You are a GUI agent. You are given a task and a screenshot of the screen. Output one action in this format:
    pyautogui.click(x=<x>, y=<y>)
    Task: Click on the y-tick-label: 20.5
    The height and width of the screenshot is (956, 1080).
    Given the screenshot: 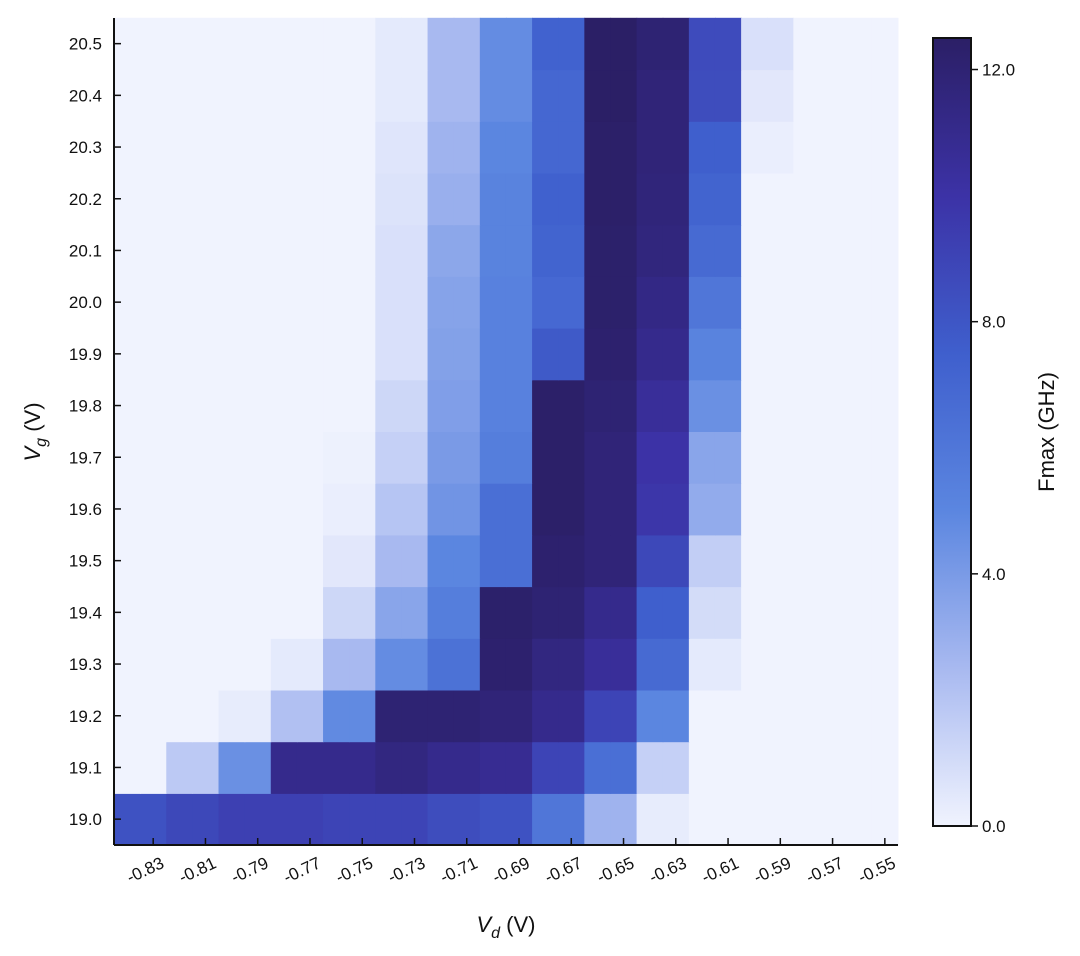 What is the action you would take?
    pyautogui.click(x=85, y=44)
    